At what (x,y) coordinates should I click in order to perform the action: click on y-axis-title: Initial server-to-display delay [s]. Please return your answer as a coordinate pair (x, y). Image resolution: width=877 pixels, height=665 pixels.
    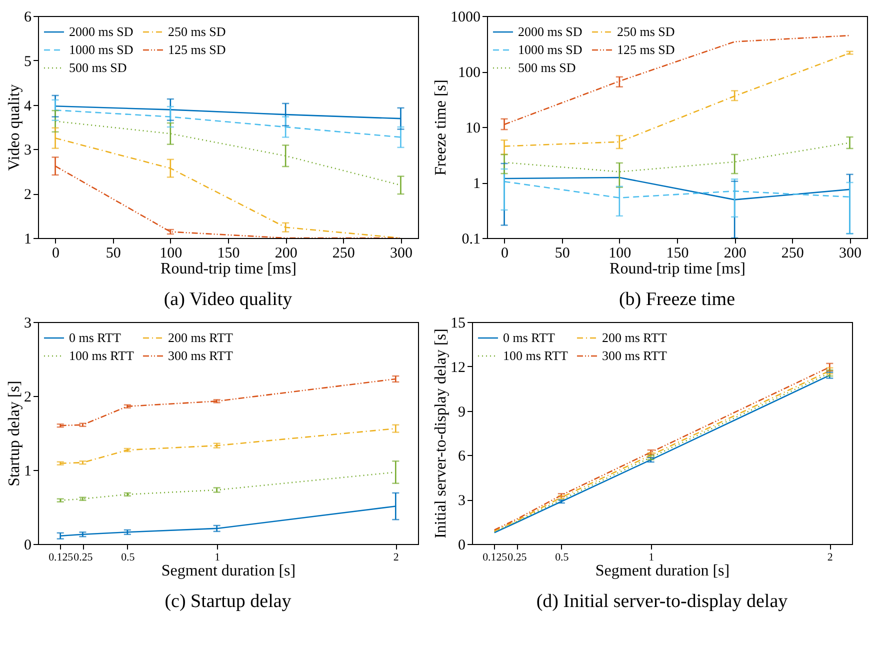
    Looking at the image, I should click on (441, 433).